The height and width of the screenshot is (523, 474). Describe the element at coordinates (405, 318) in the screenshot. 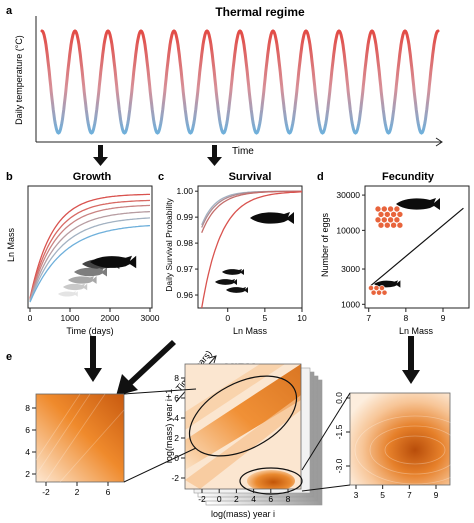

I see `fecundity-x-tick-label: 8` at that location.